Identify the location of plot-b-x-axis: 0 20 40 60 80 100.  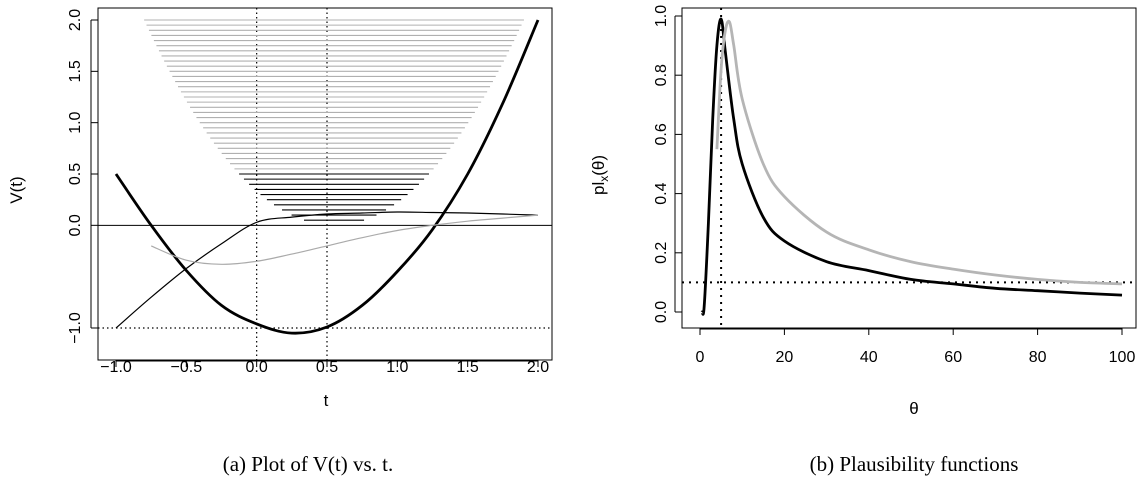
(916, 347).